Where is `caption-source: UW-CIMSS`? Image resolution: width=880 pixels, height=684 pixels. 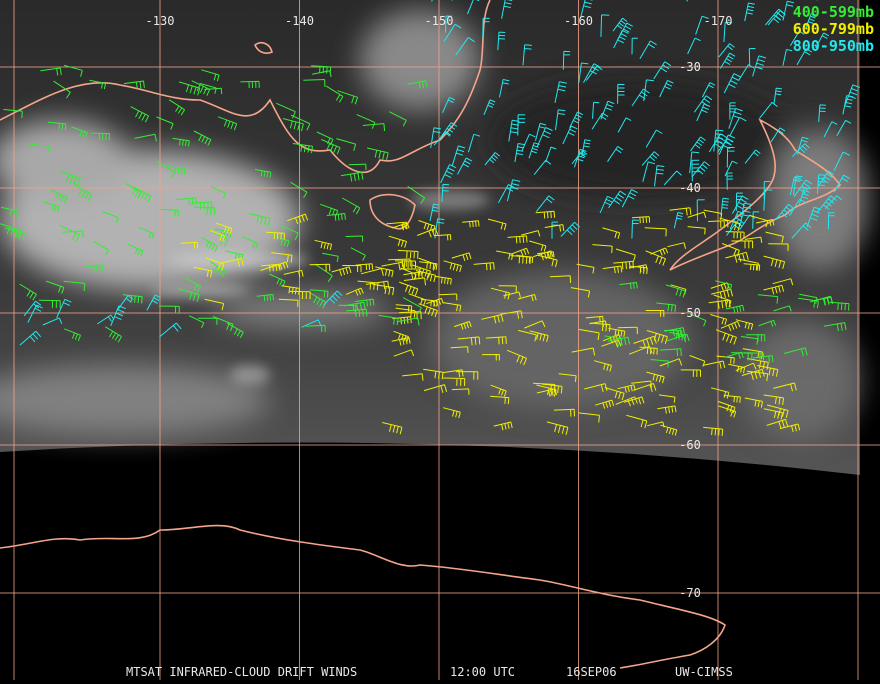
caption-source: UW-CIMSS is located at coordinates (704, 672).